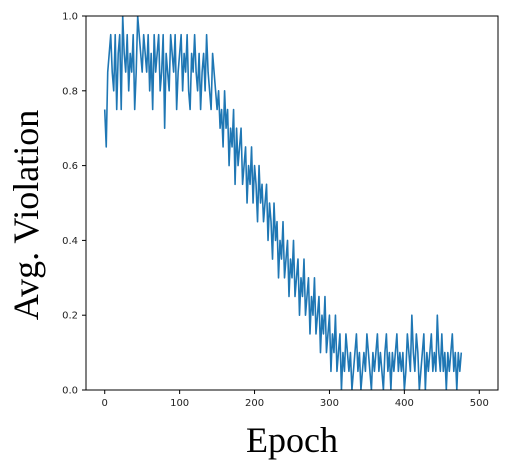 The width and height of the screenshot is (514, 470). Describe the element at coordinates (179, 403) in the screenshot. I see `x-tick-label: 100` at that location.